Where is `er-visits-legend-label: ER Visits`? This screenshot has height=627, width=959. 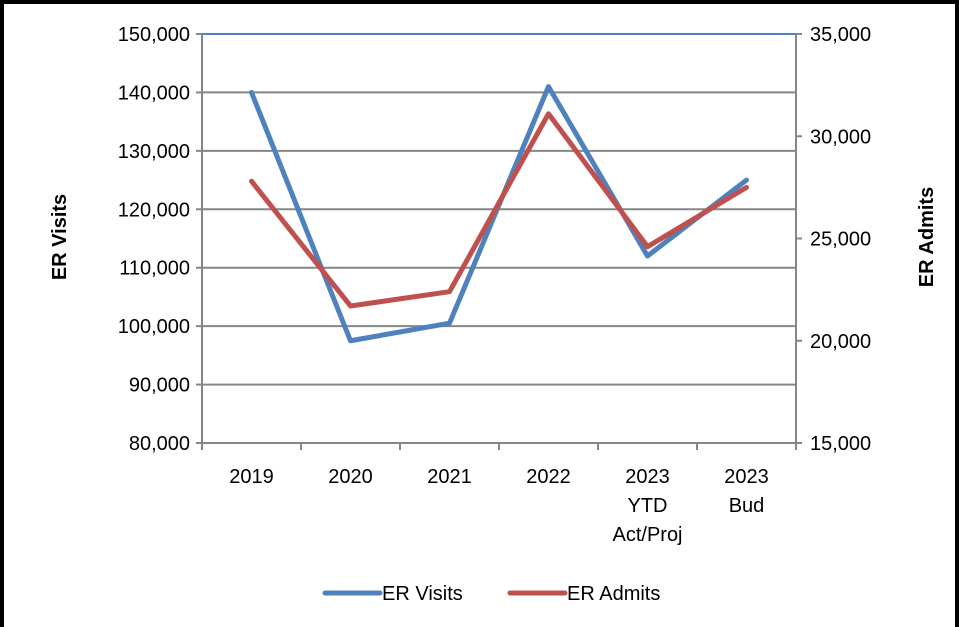
er-visits-legend-label: ER Visits is located at coordinates (422, 594).